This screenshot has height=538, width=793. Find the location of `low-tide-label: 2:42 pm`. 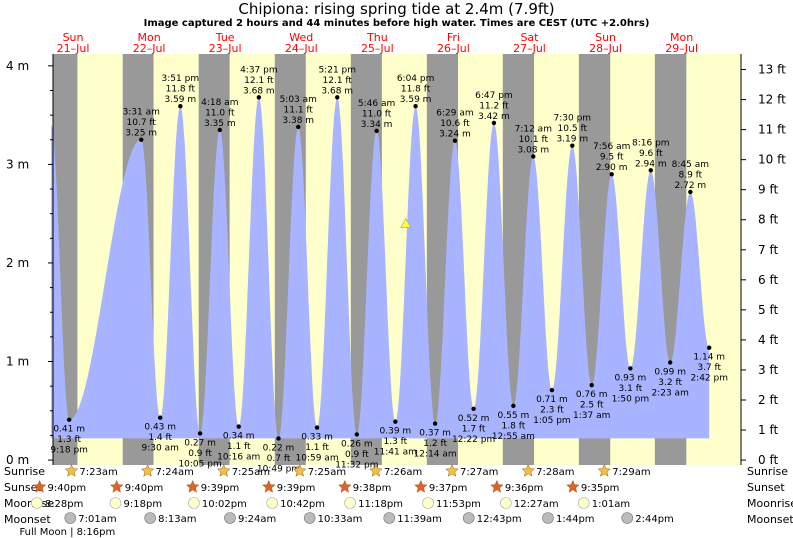

low-tide-label: 2:42 pm is located at coordinates (709, 379).